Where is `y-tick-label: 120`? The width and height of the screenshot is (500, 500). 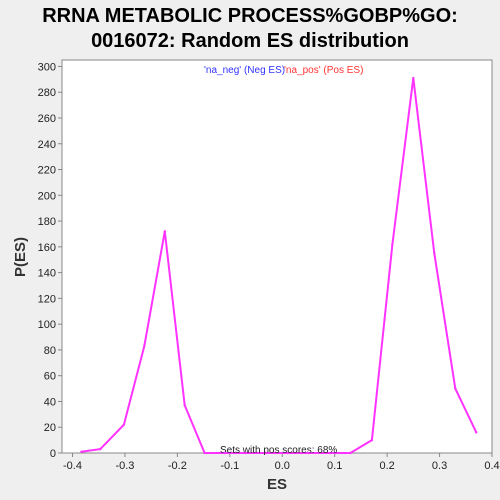 y-tick-label: 120 is located at coordinates (47, 299).